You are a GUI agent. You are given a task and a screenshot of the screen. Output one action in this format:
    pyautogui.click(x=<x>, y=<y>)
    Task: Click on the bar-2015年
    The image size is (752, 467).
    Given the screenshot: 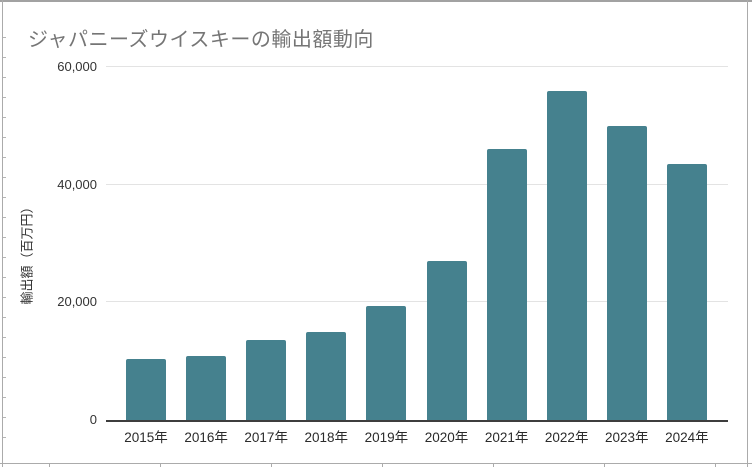 What is the action you would take?
    pyautogui.click(x=146, y=389)
    